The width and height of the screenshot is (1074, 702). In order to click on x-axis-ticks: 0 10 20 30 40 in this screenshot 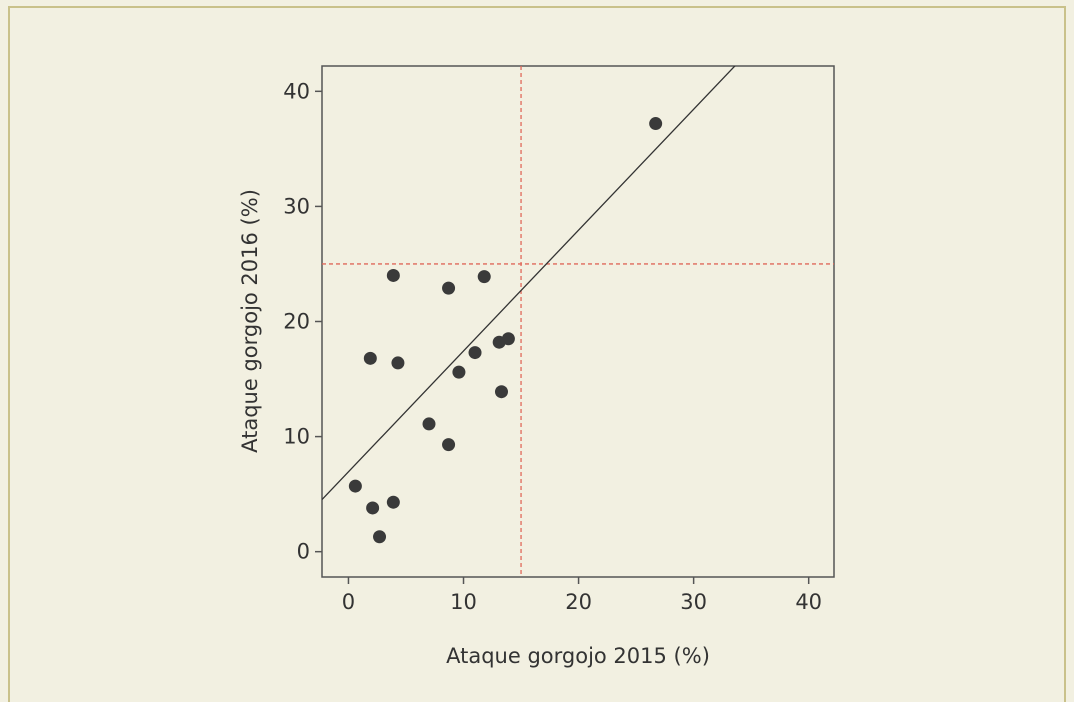, I will do `click(582, 595)`.